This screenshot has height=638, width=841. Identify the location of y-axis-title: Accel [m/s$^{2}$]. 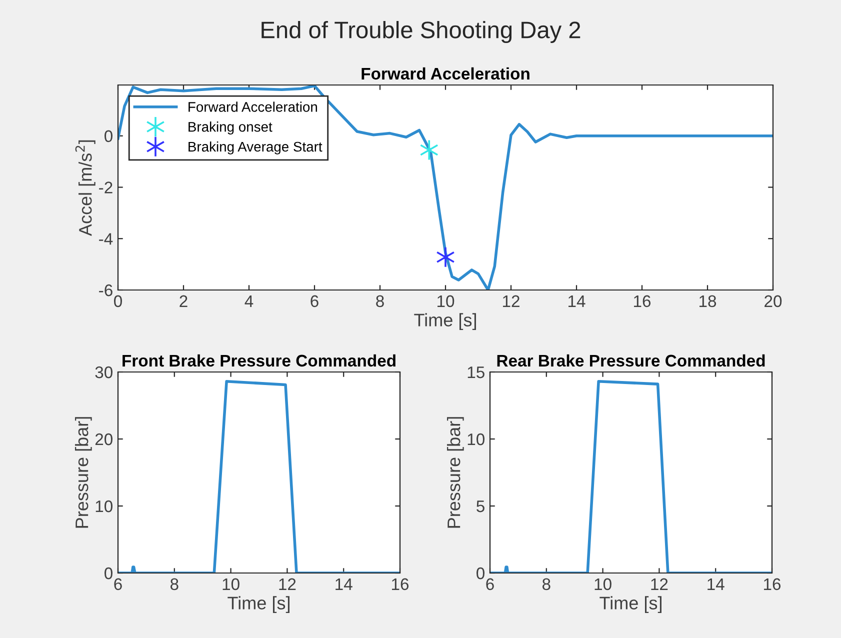
(85, 188).